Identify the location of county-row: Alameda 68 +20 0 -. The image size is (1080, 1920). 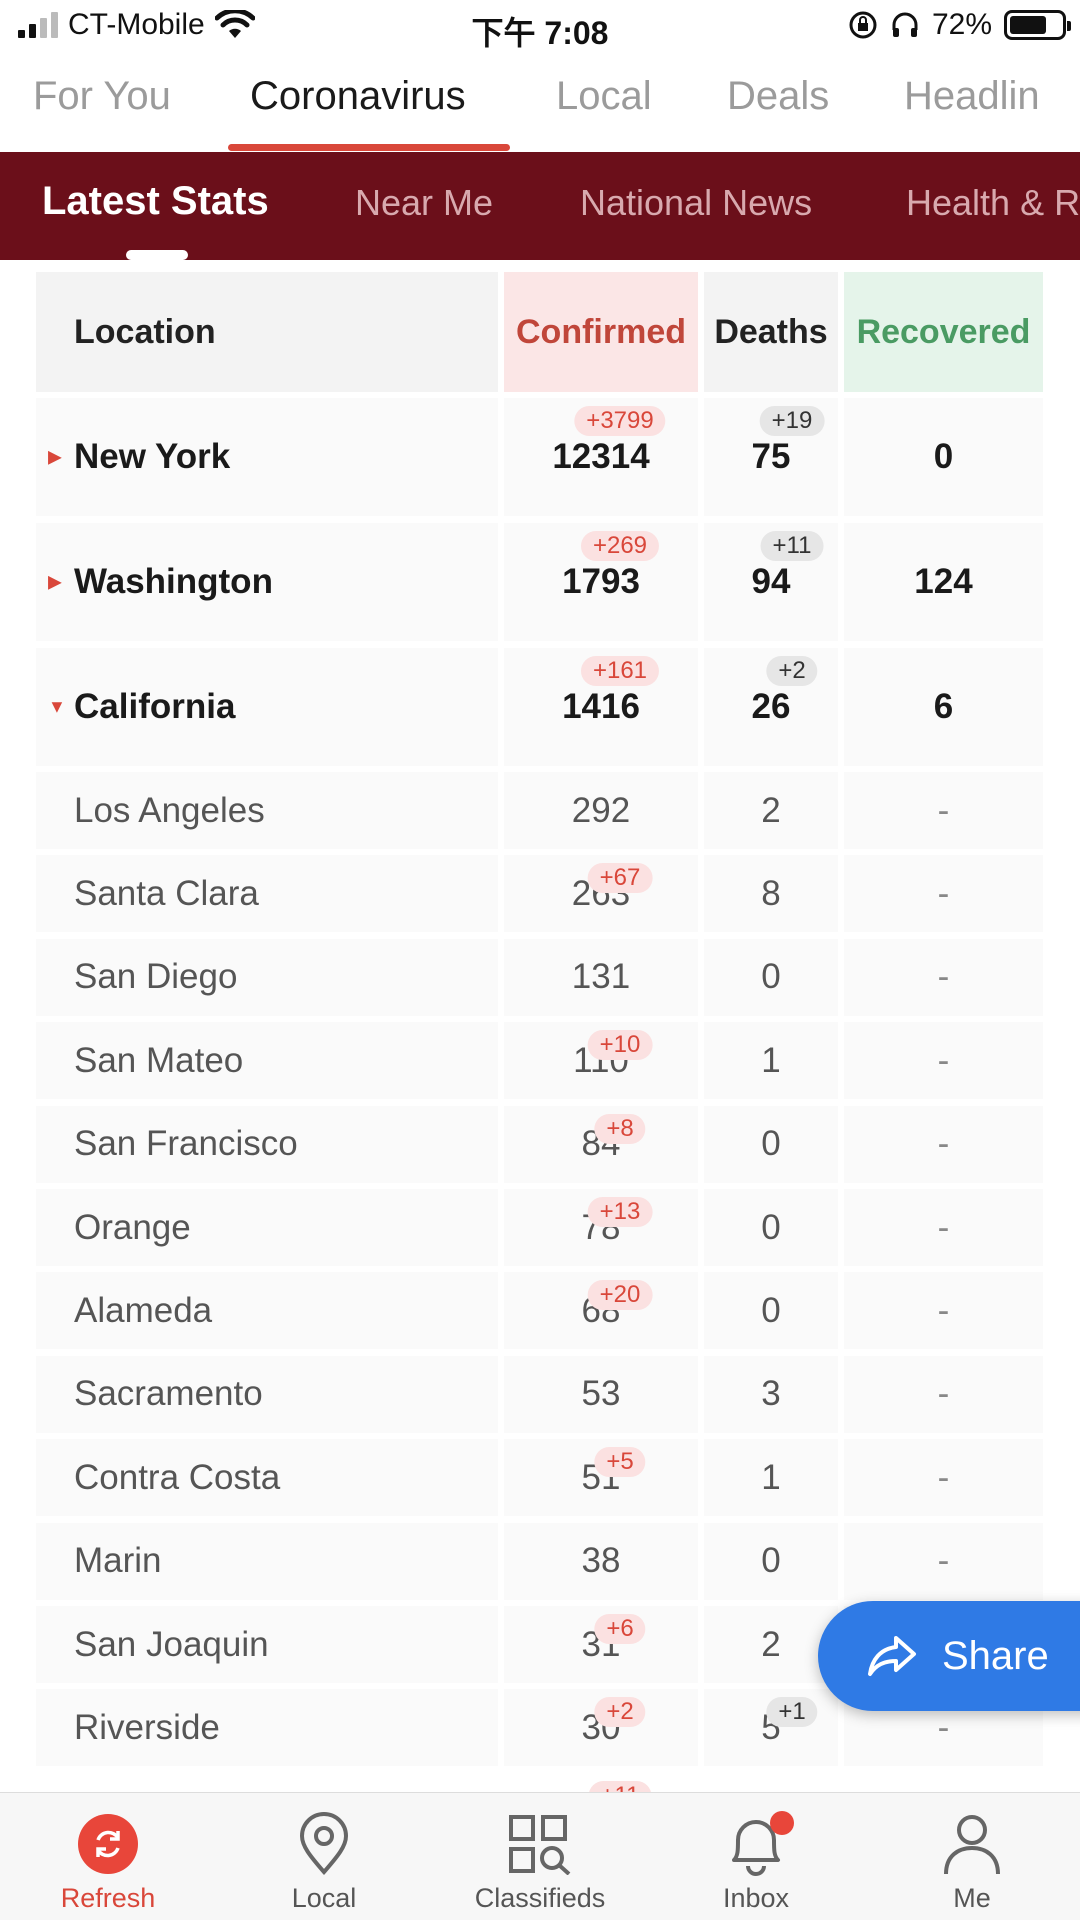
(539, 1311).